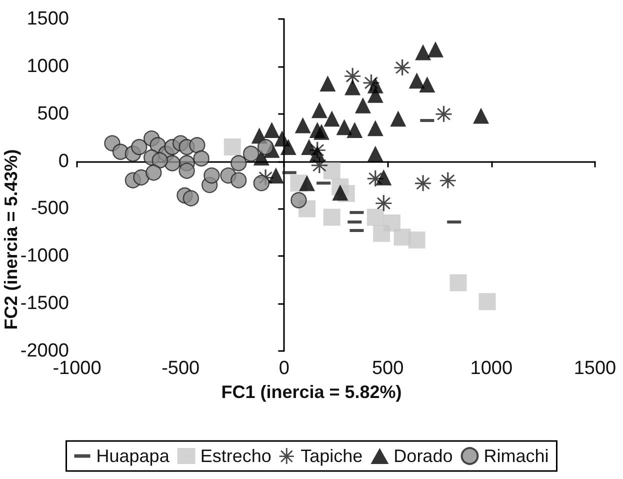 This screenshot has height=479, width=623. I want to click on y-tick-label: 500, so click(53, 113).